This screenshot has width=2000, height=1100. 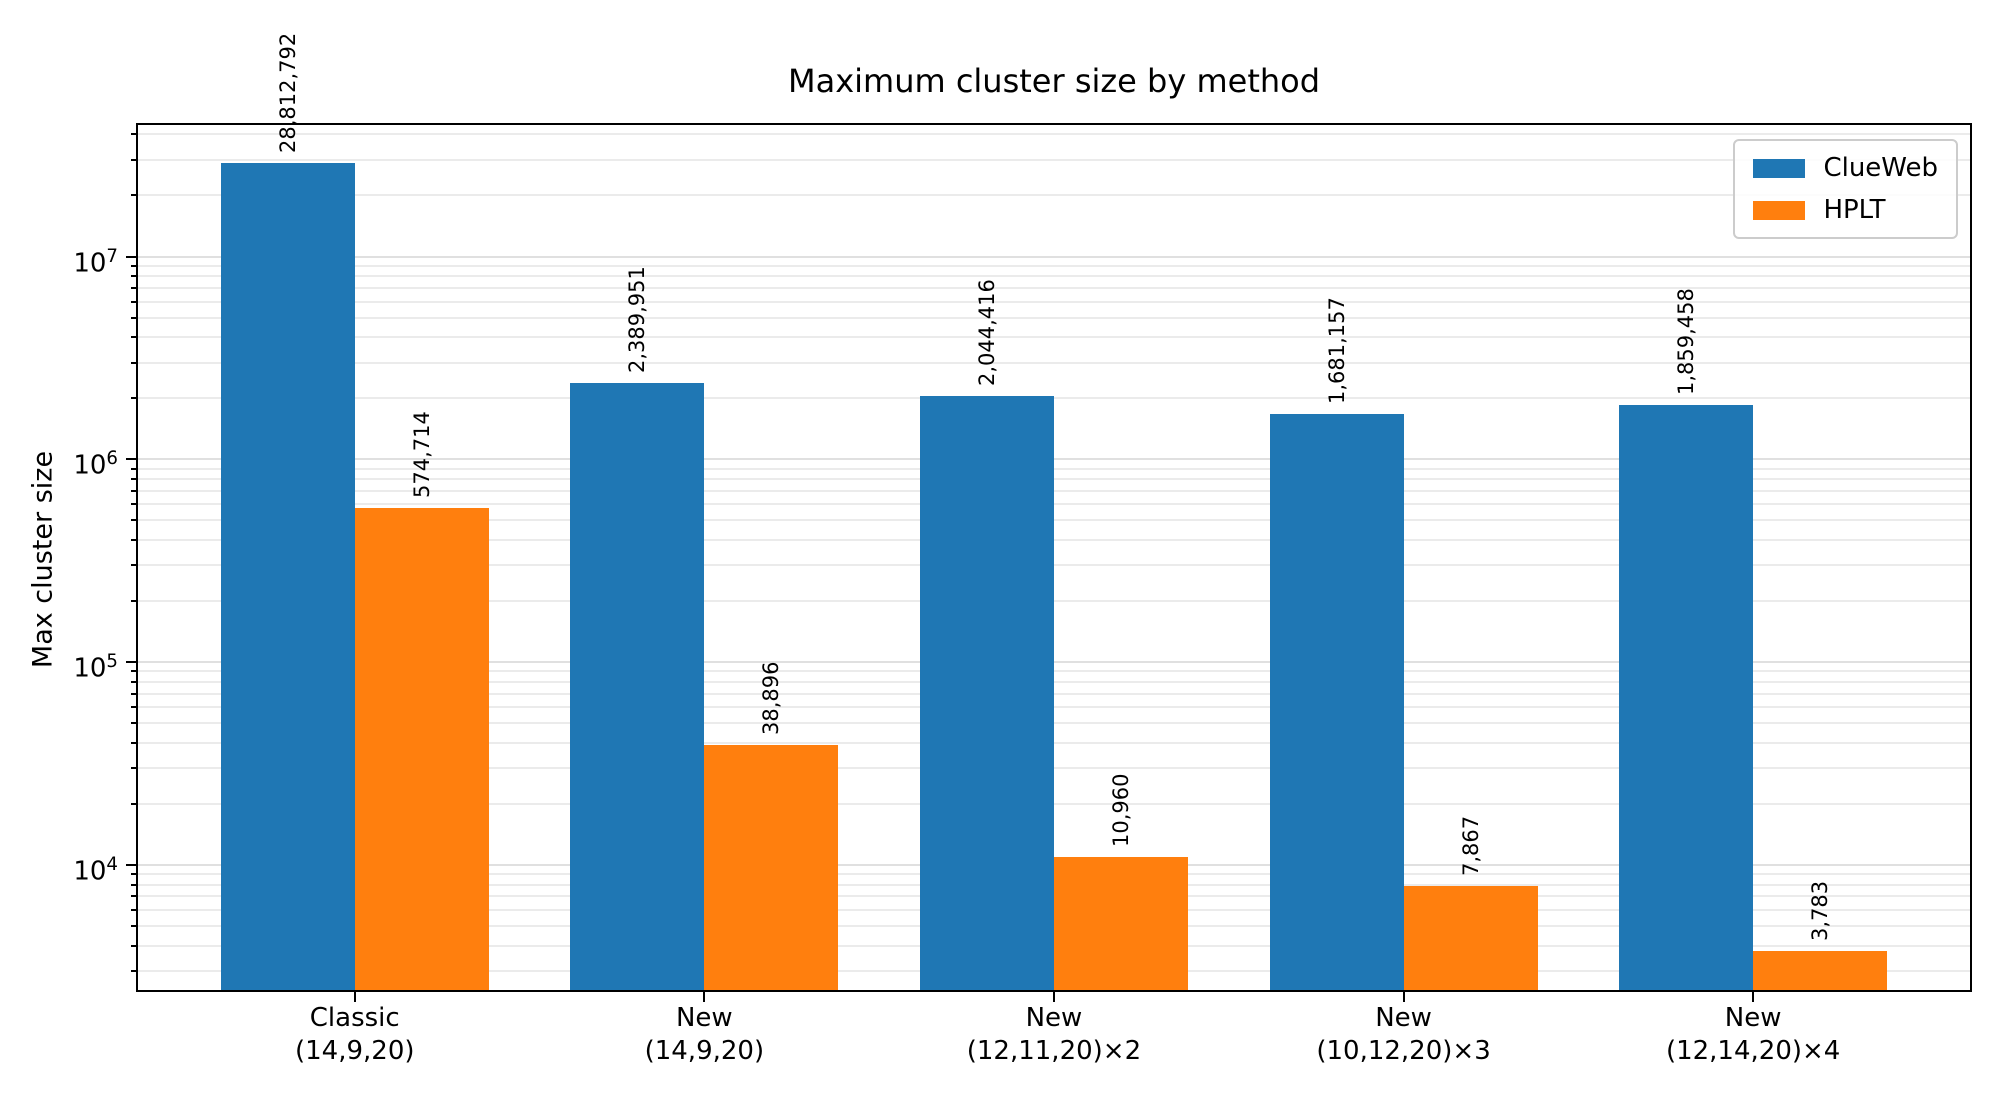 I want to click on chart-title: Maximum cluster size by method, so click(x=1054, y=81).